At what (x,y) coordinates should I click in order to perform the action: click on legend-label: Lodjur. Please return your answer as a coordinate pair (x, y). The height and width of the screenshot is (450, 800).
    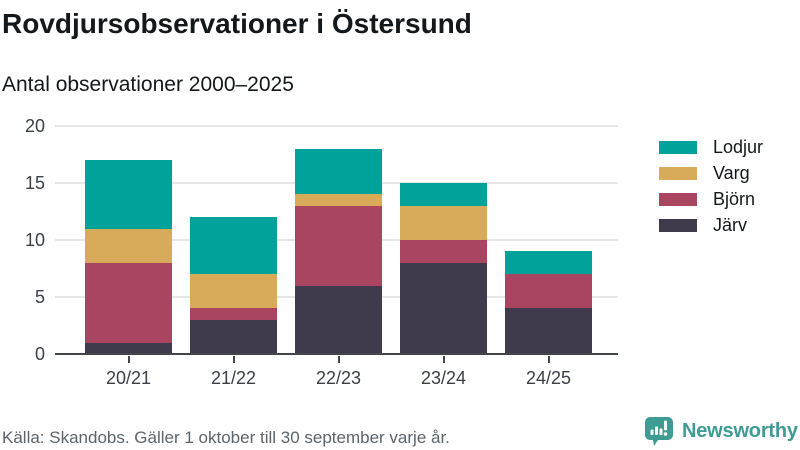
    Looking at the image, I should click on (738, 146).